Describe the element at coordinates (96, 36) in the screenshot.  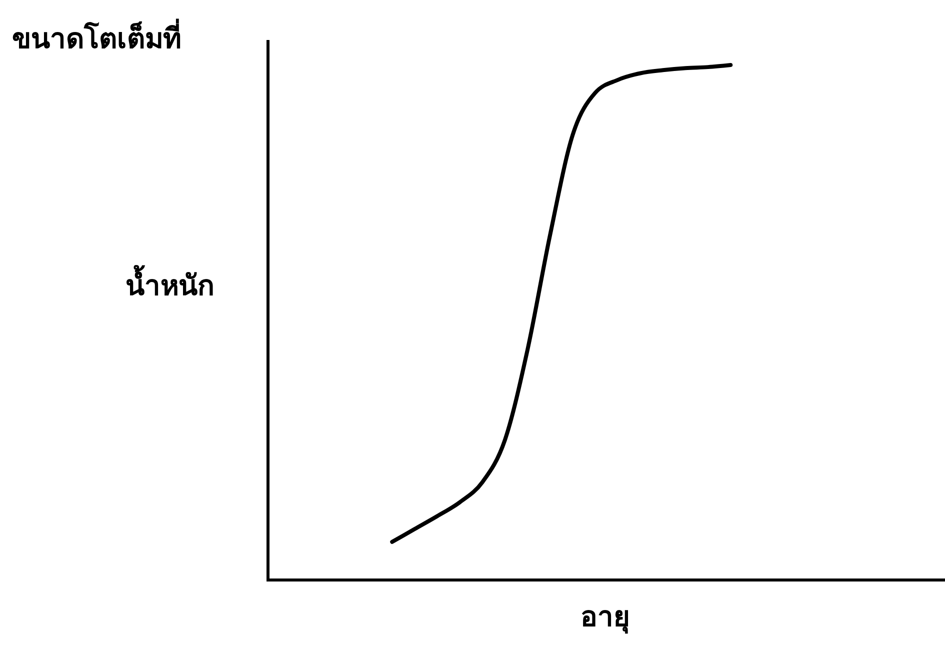
I see `text: ขนาดโตเต็มที่` at that location.